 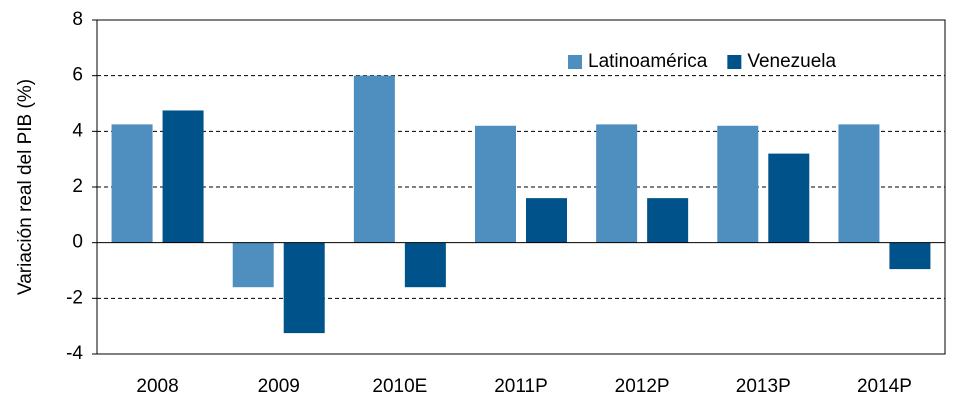 What do you see at coordinates (25, 187) in the screenshot?
I see `y-axis-label: Variación real del PIB (%)` at bounding box center [25, 187].